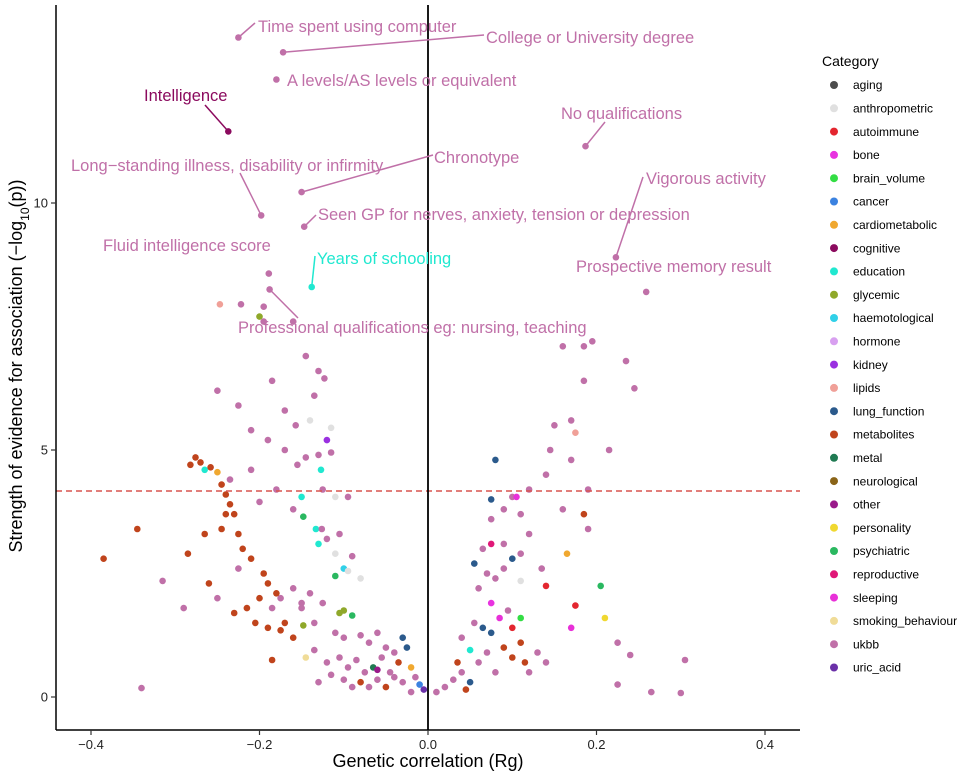  Describe the element at coordinates (377, 670) in the screenshot. I see `data-point-other` at that location.